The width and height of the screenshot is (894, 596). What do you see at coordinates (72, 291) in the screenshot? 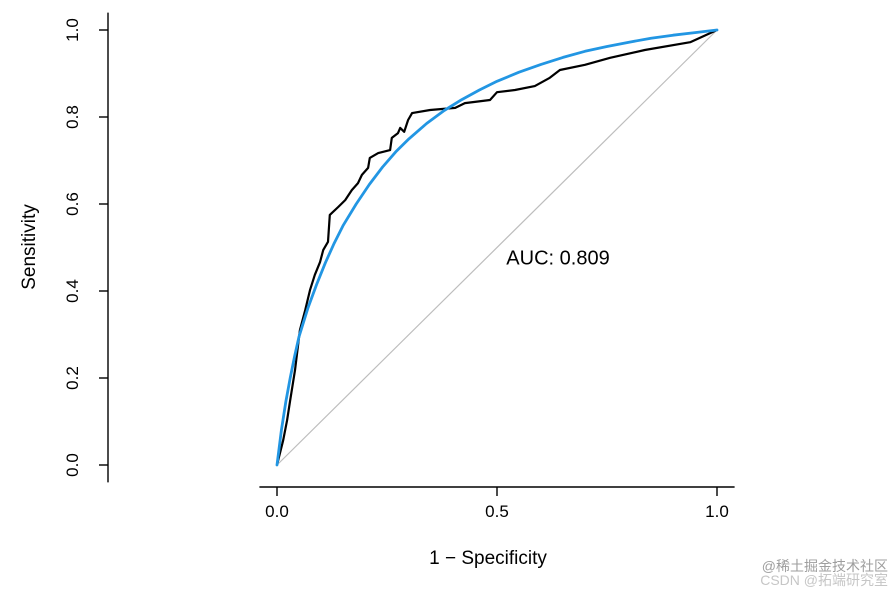
I see `y-tick-label: 0.4` at bounding box center [72, 291].